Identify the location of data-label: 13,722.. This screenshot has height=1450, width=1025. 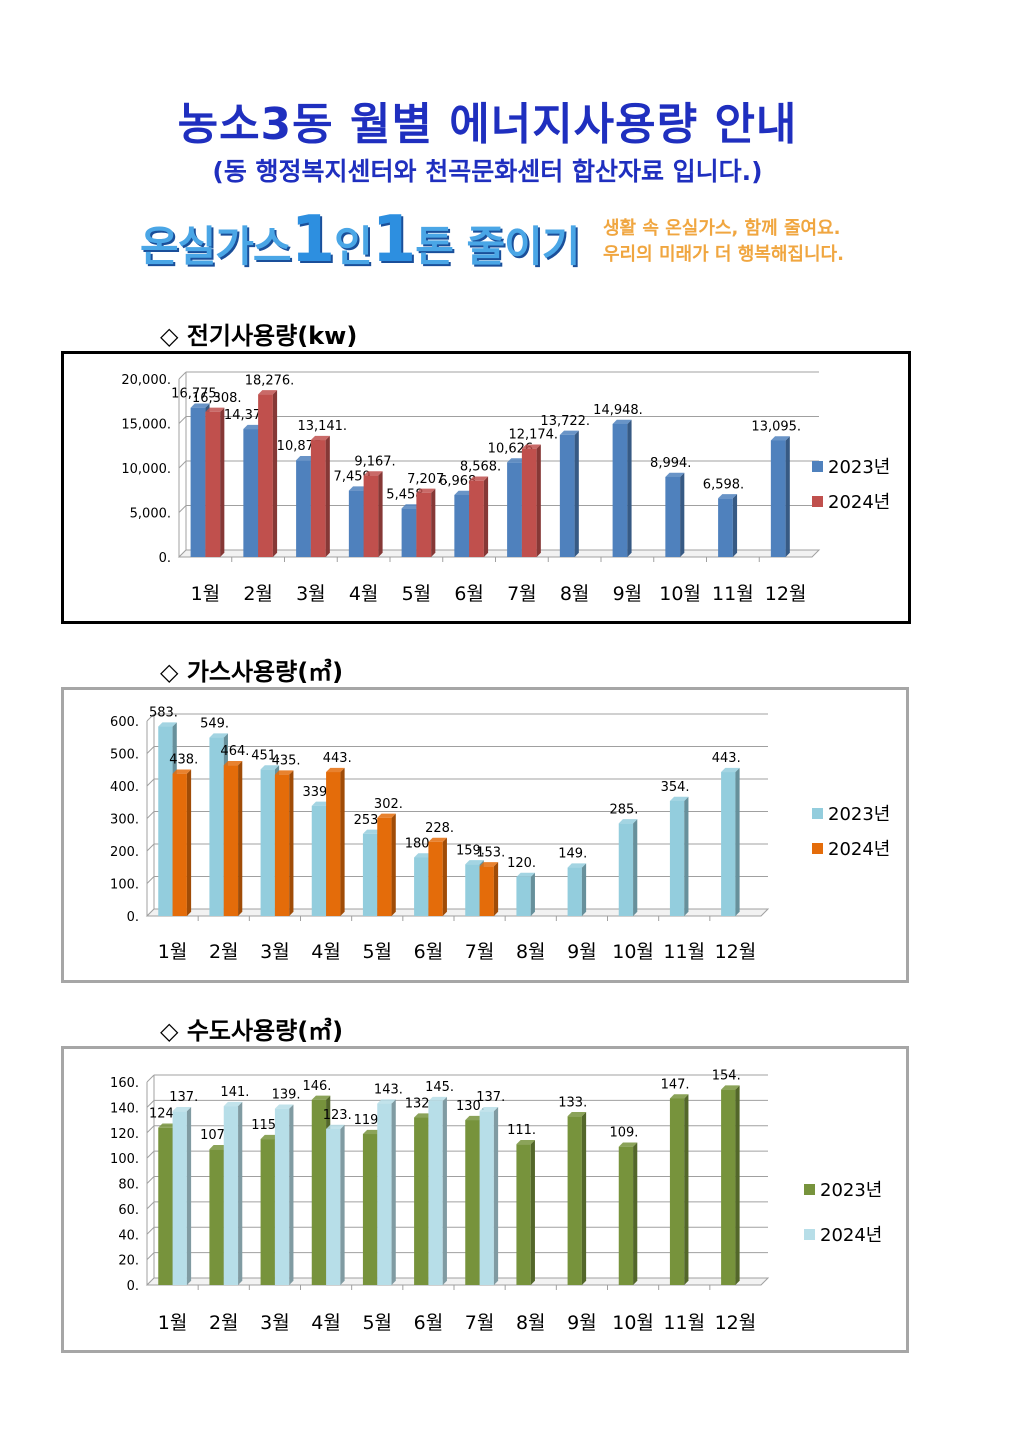
(565, 421).